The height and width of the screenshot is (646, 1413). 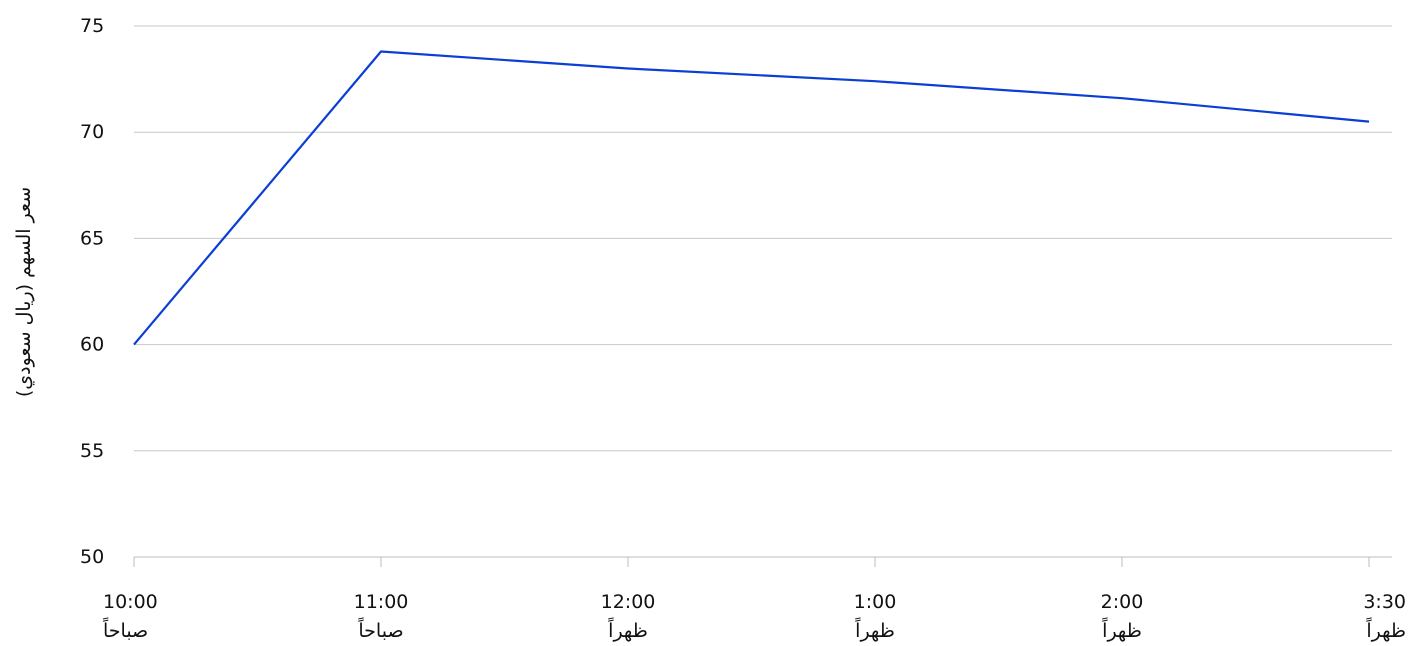 What do you see at coordinates (92, 238) in the screenshot?
I see `y-tick-label: 65` at bounding box center [92, 238].